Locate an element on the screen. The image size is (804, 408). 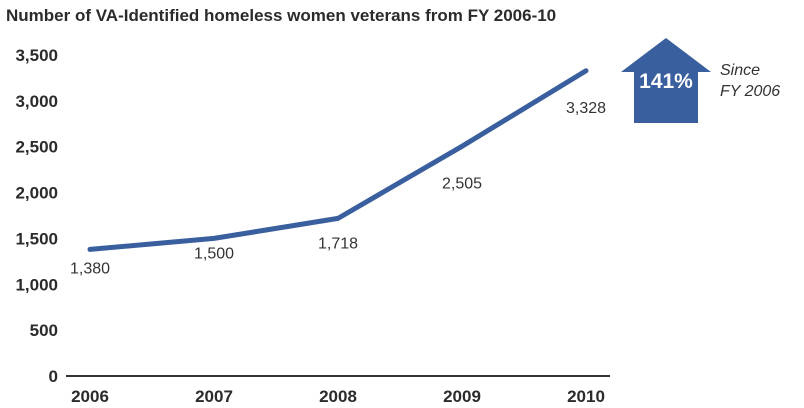
data-label: 2,505 is located at coordinates (462, 183).